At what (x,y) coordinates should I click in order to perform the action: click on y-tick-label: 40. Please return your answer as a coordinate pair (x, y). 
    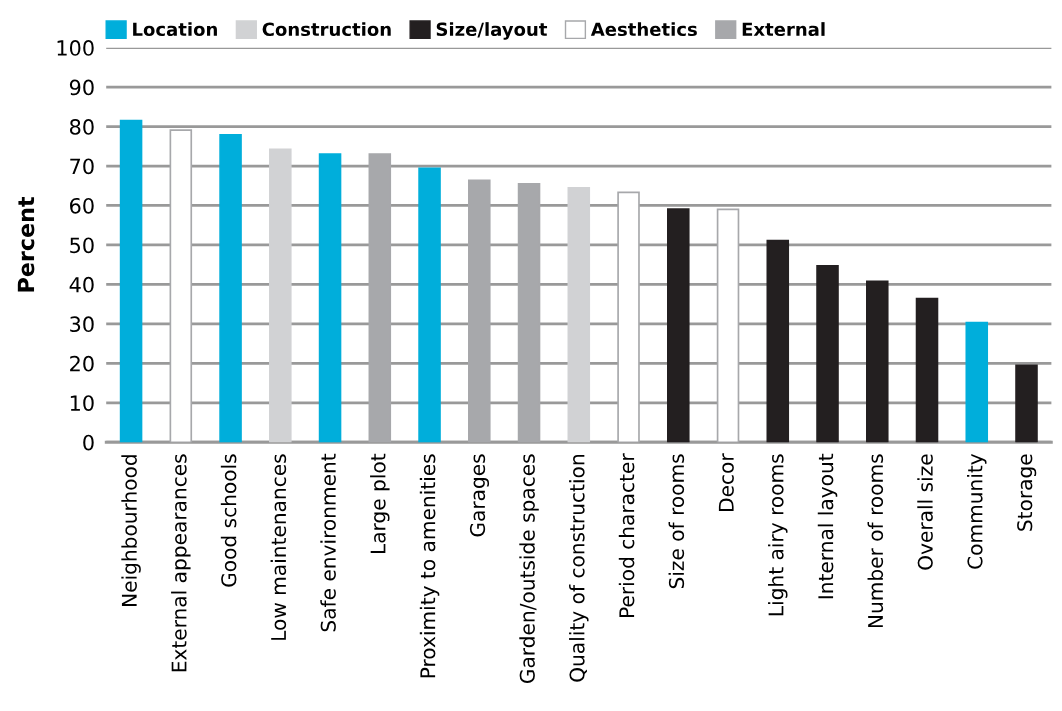
    Looking at the image, I should click on (81, 284).